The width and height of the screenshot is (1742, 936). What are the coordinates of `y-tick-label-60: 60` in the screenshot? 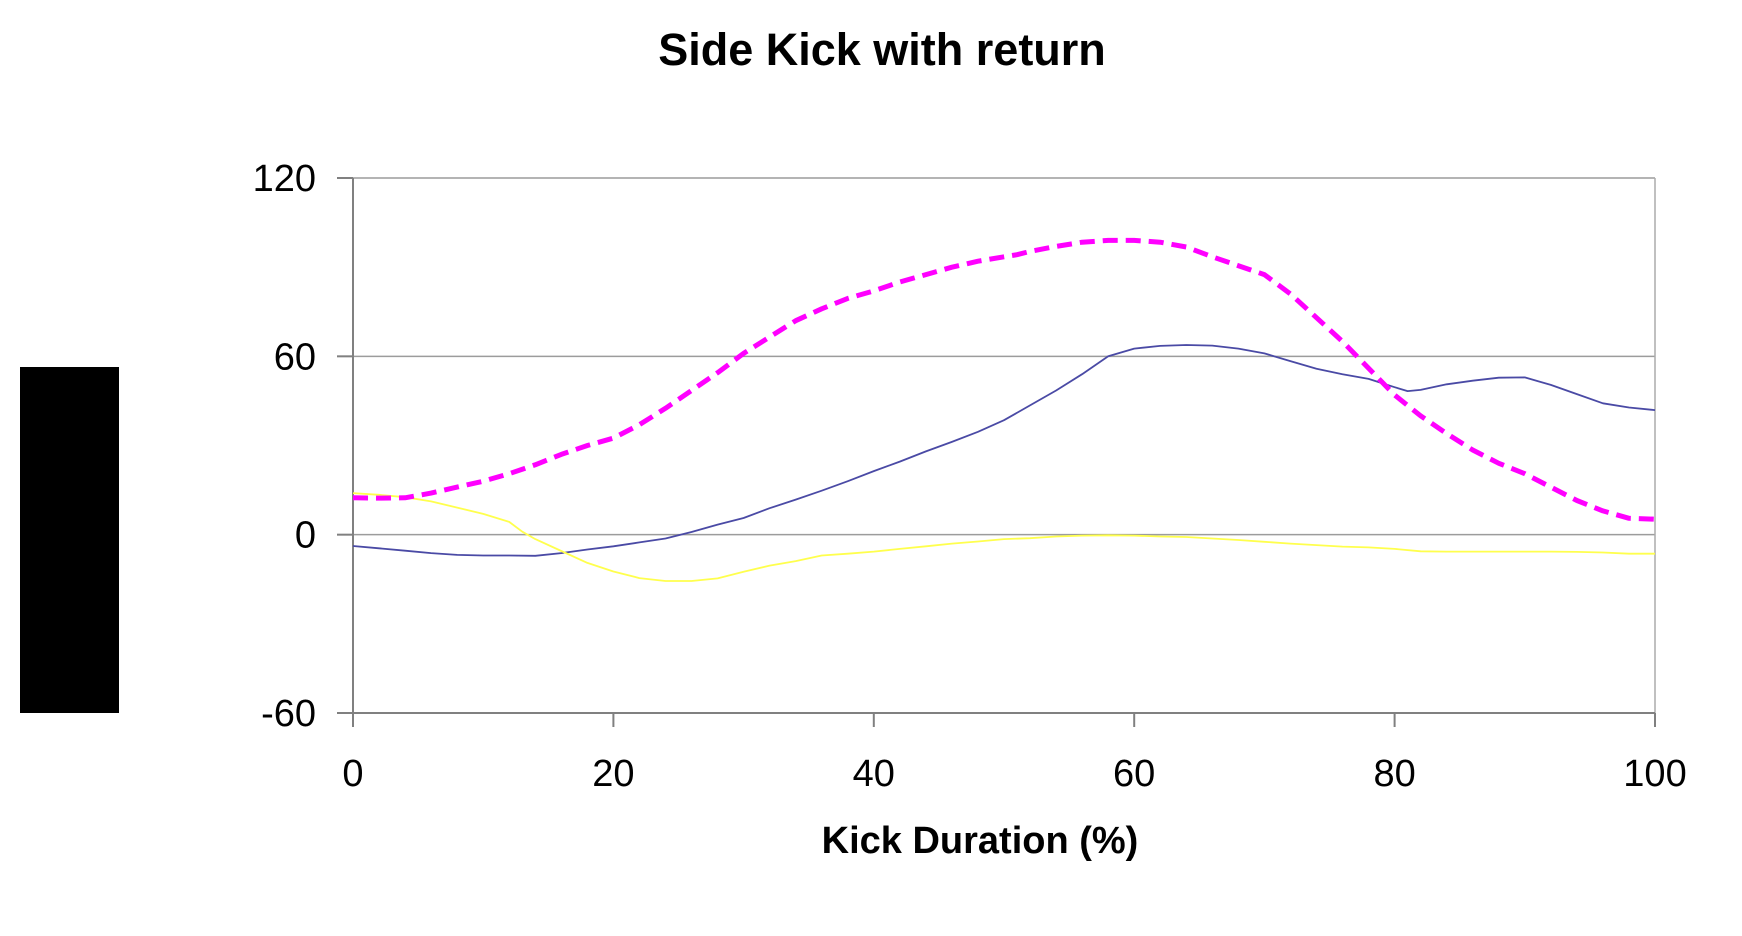 It's located at (295, 357).